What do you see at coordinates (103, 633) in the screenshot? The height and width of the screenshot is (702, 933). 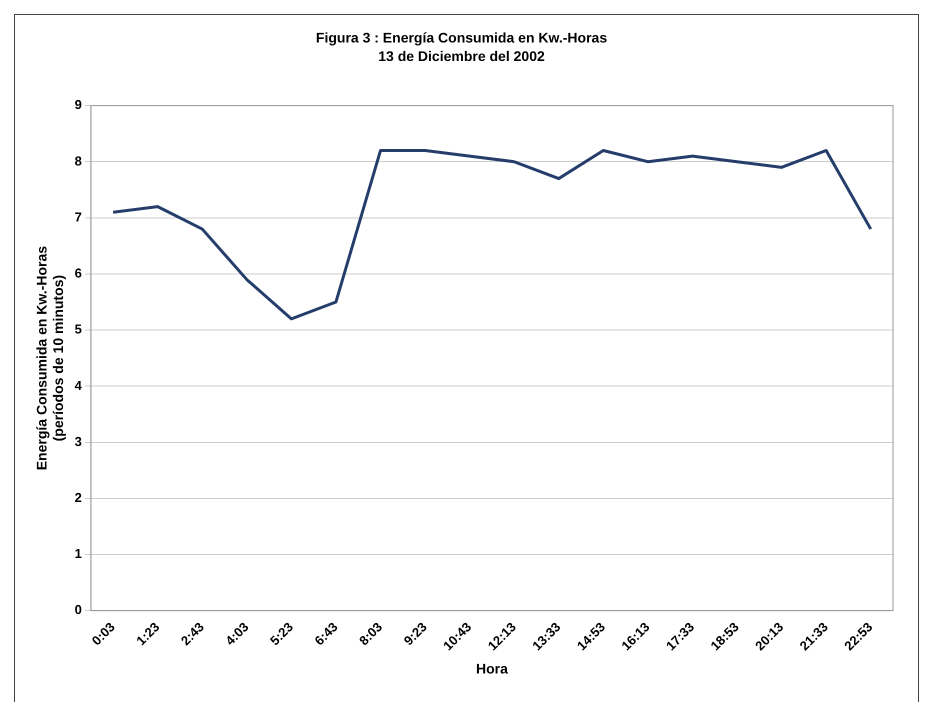 I see `x-tick-label: 0:03` at bounding box center [103, 633].